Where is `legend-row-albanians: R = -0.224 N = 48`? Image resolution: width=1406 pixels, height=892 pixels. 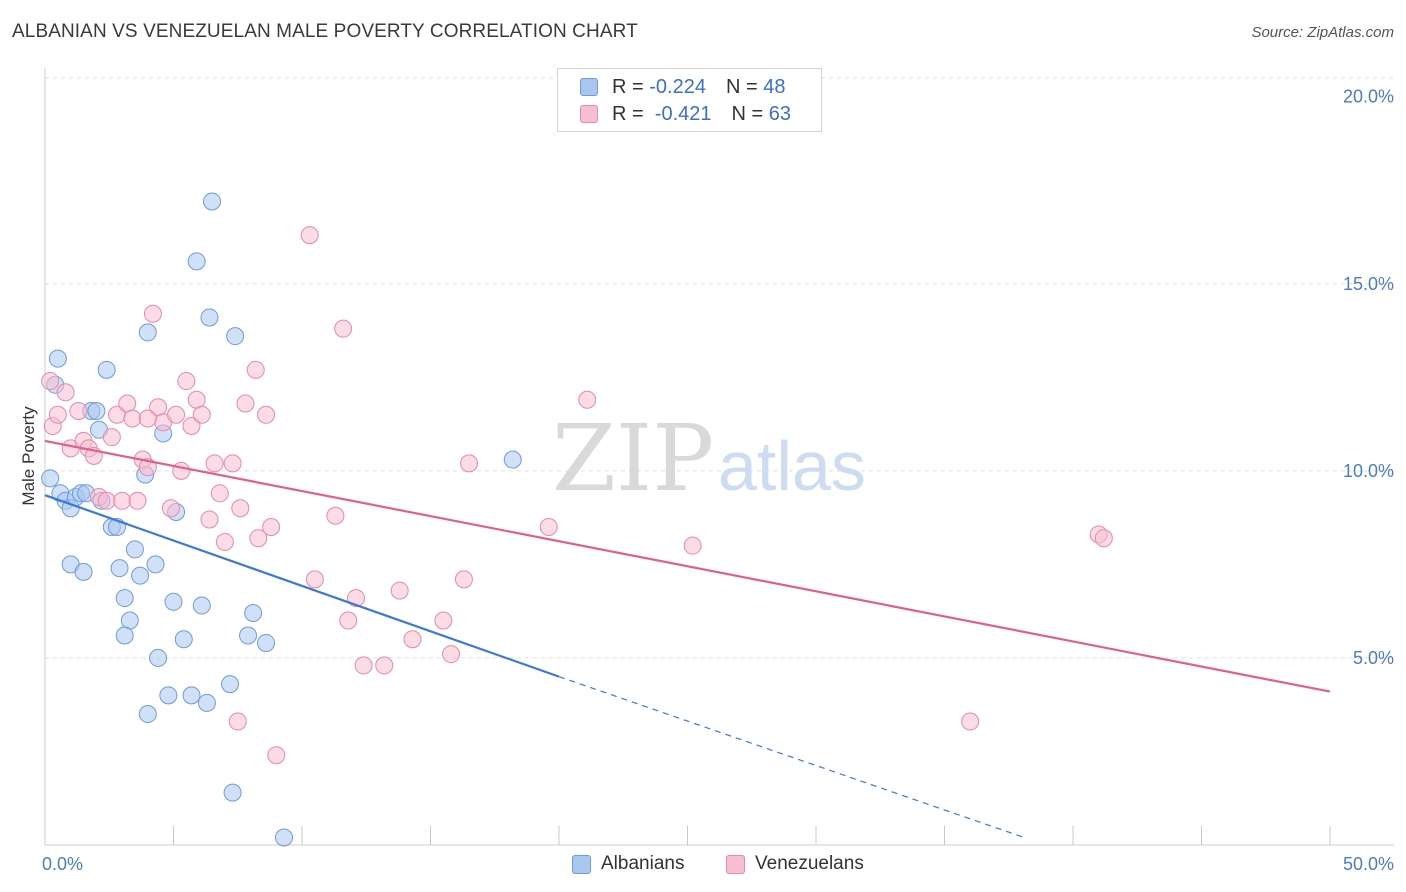
legend-row-albanians: R = -0.224 N = 48 is located at coordinates (682, 87).